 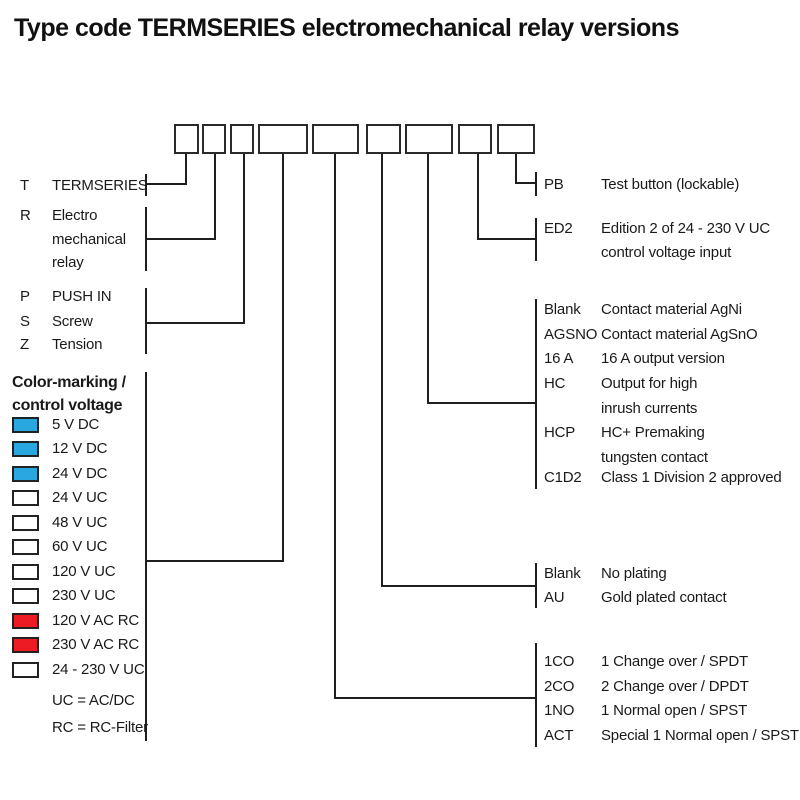 What do you see at coordinates (25, 296) in the screenshot?
I see `code-pushin: P` at bounding box center [25, 296].